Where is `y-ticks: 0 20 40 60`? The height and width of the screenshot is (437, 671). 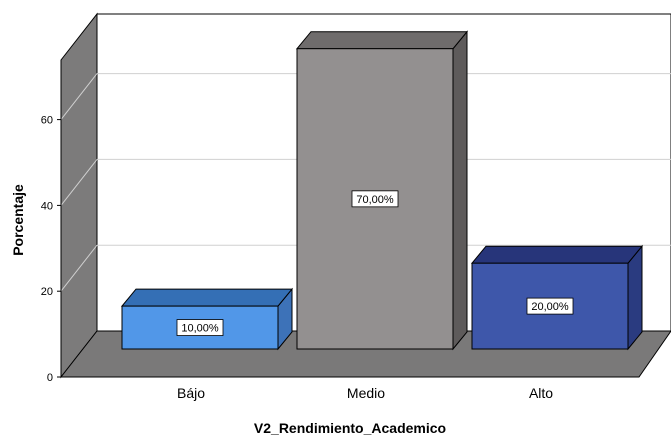
y-ticks: 0 20 40 60 is located at coordinates (51, 249).